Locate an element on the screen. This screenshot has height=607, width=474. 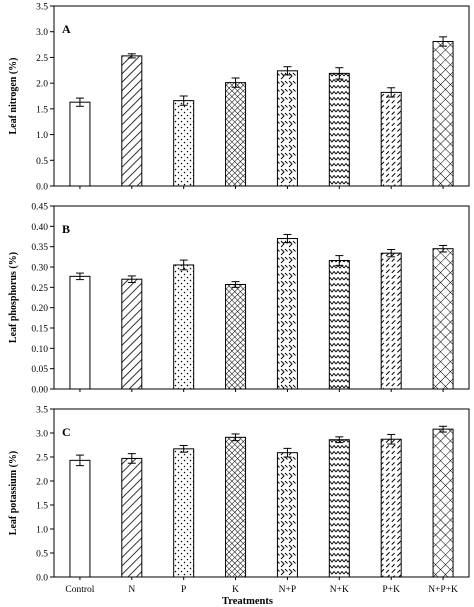
y-tick-label: 0.05 is located at coordinates (39, 370).